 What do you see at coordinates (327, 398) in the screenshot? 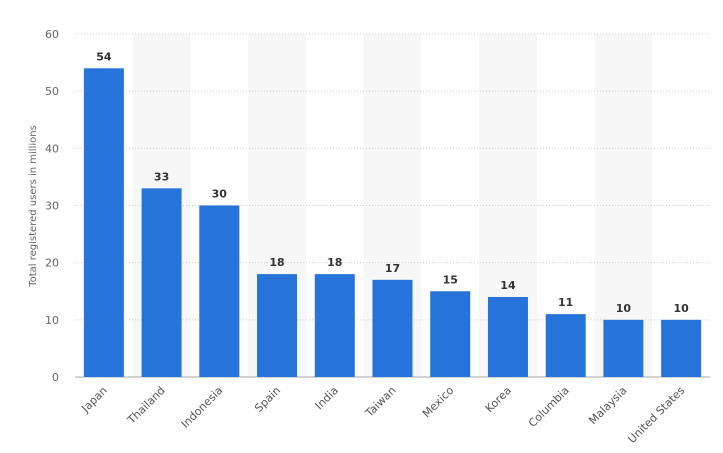
I see `category-label: India` at bounding box center [327, 398].